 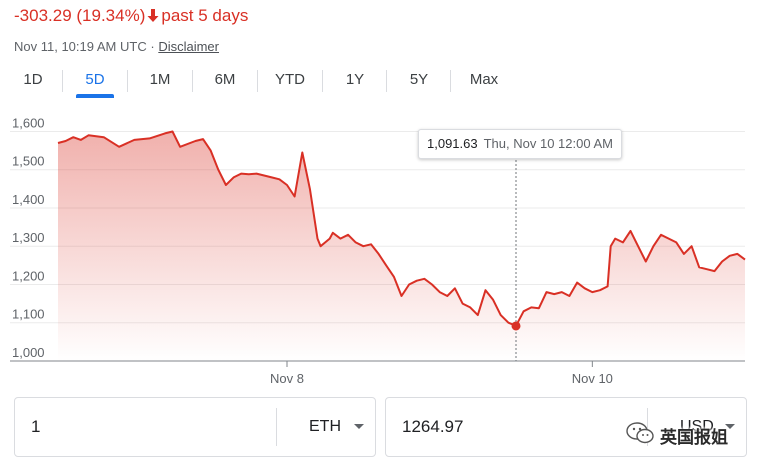 I want to click on price-change: -303.29 (19.34%) past 5 days, so click(x=131, y=17).